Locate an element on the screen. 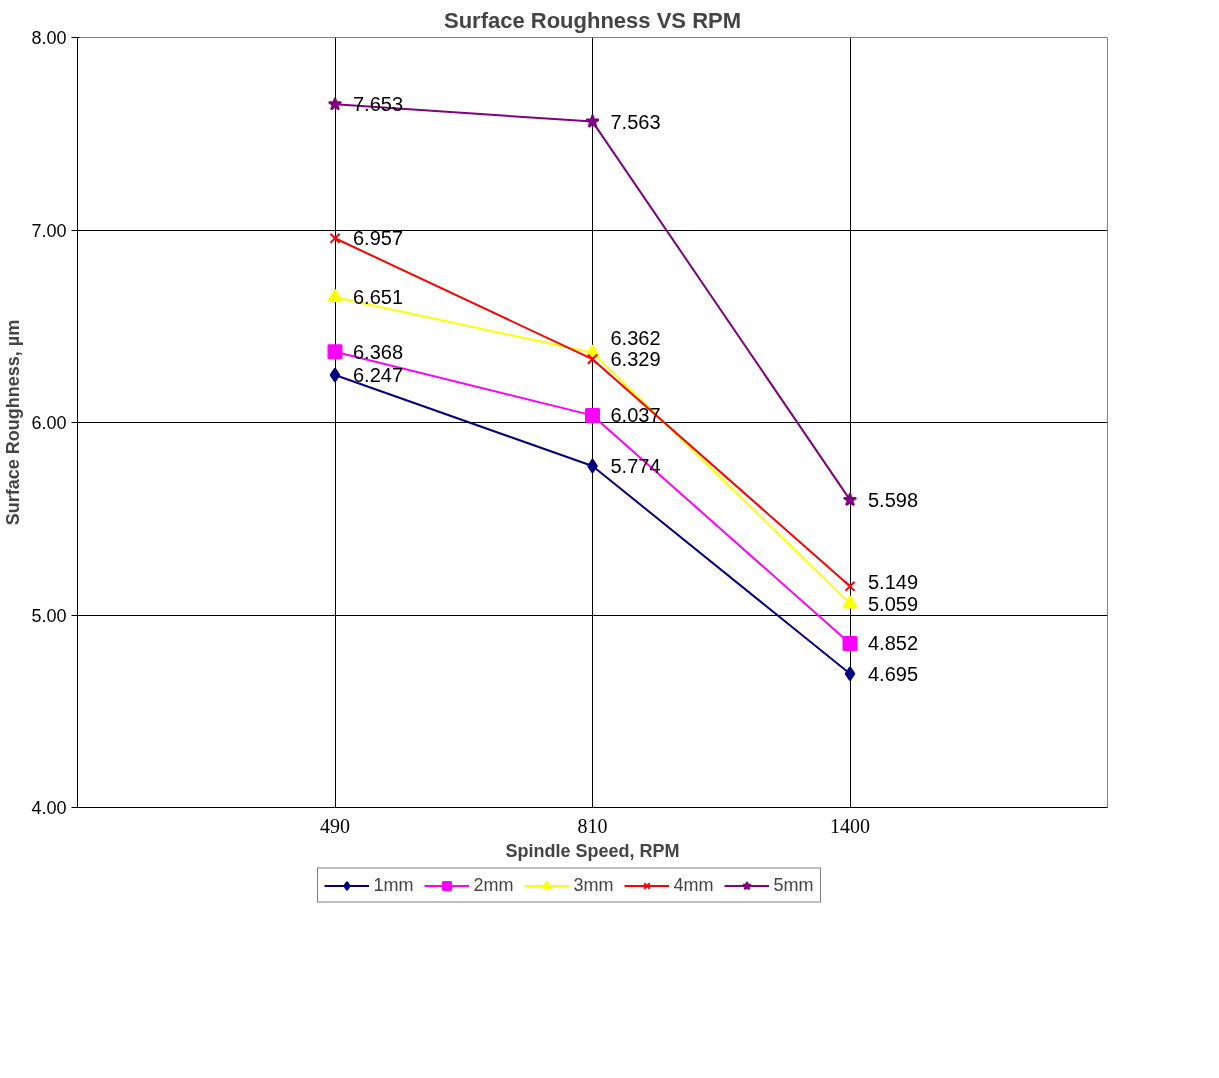  x-tick-label: 1400 is located at coordinates (850, 825).